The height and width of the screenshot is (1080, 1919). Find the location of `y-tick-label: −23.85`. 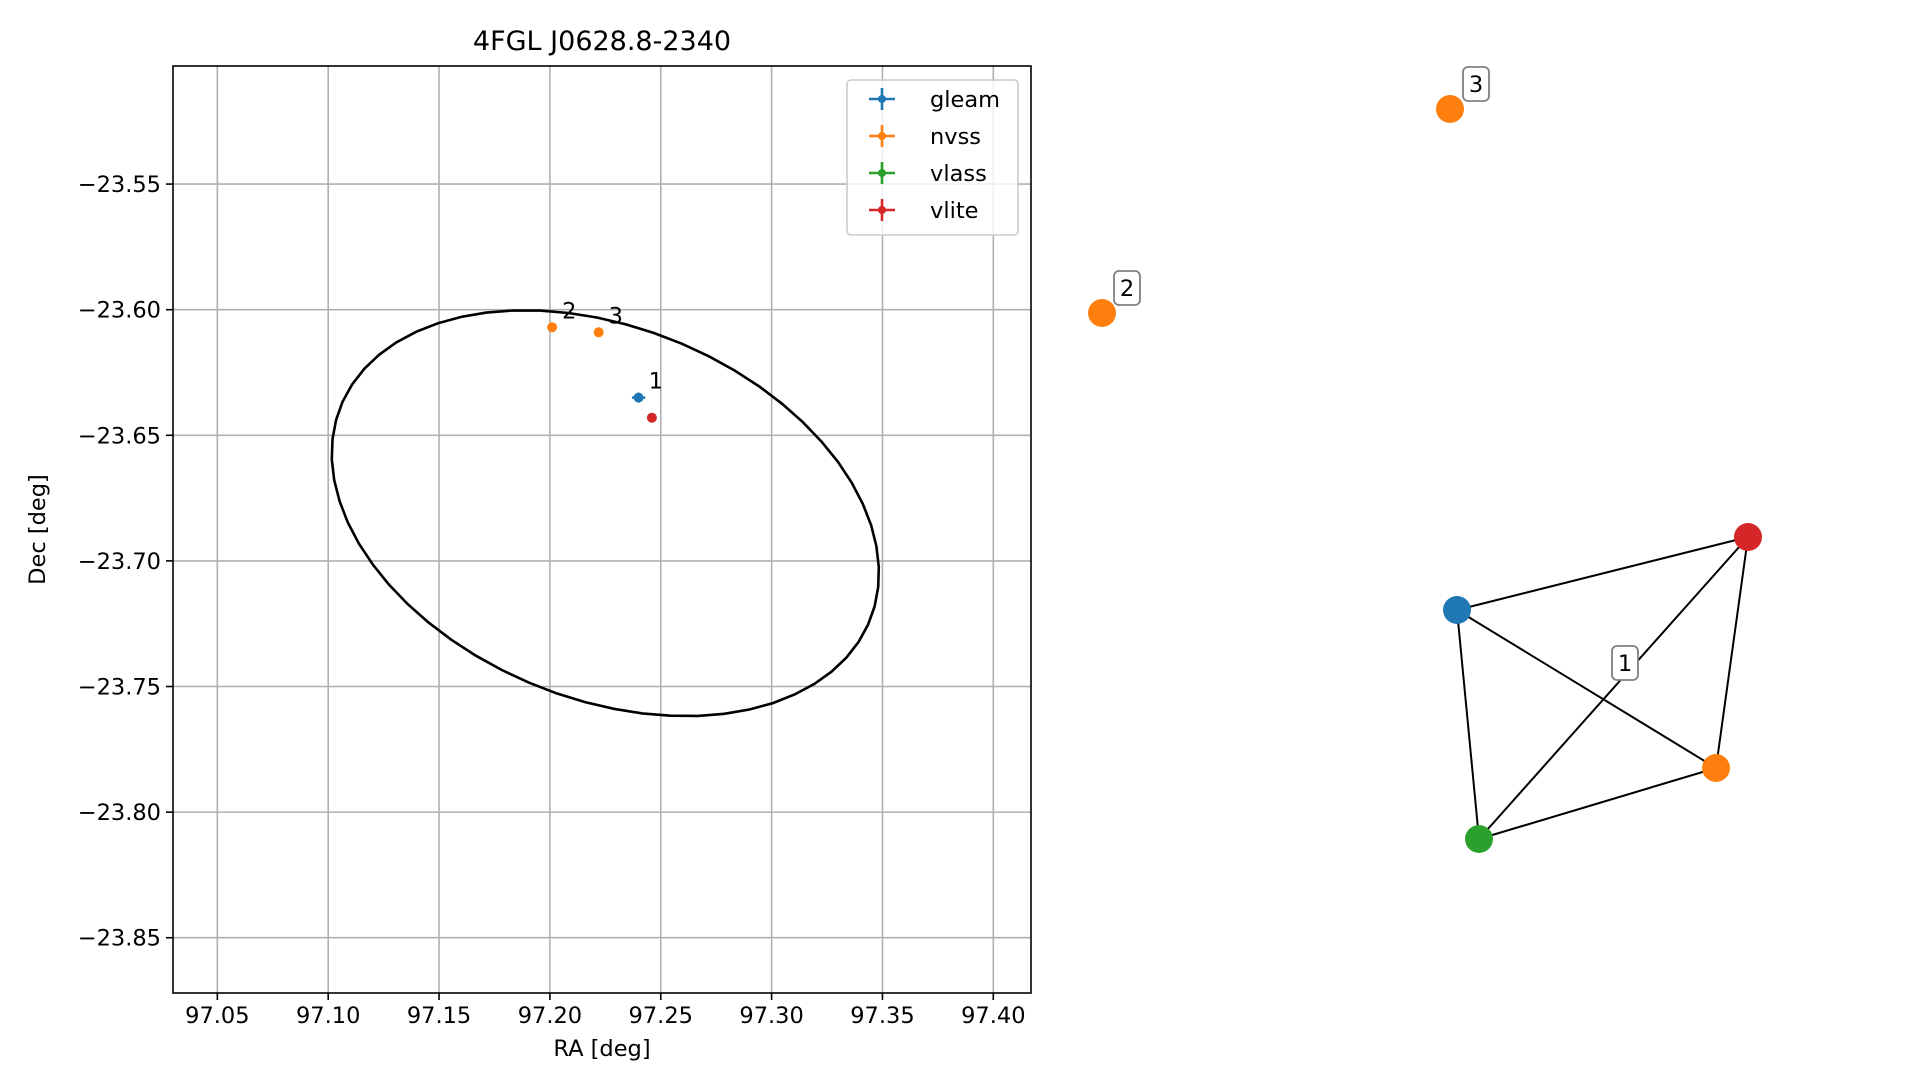

y-tick-label: −23.85 is located at coordinates (119, 939).